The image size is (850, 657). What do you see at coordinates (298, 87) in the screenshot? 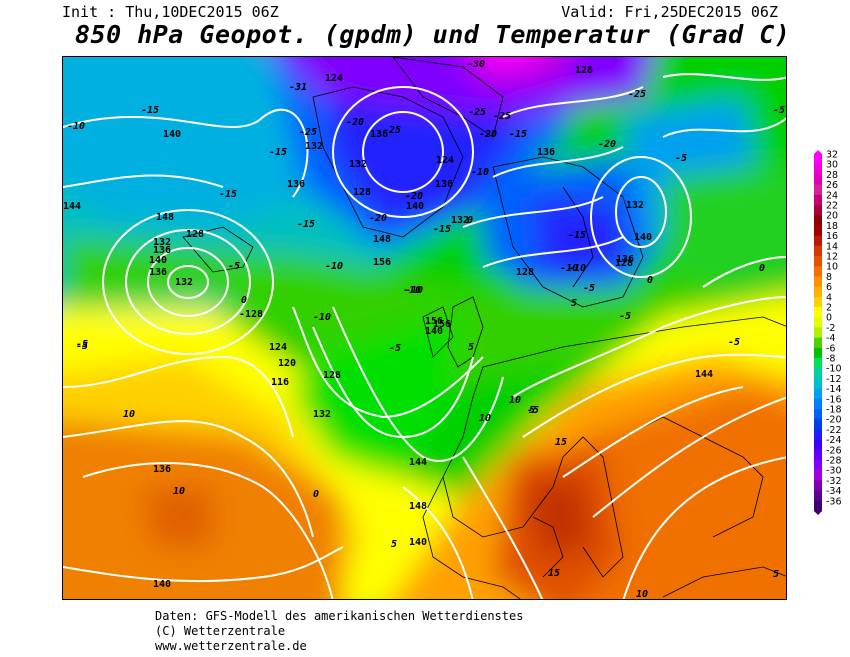
I see `temp-label: -31` at bounding box center [298, 87].